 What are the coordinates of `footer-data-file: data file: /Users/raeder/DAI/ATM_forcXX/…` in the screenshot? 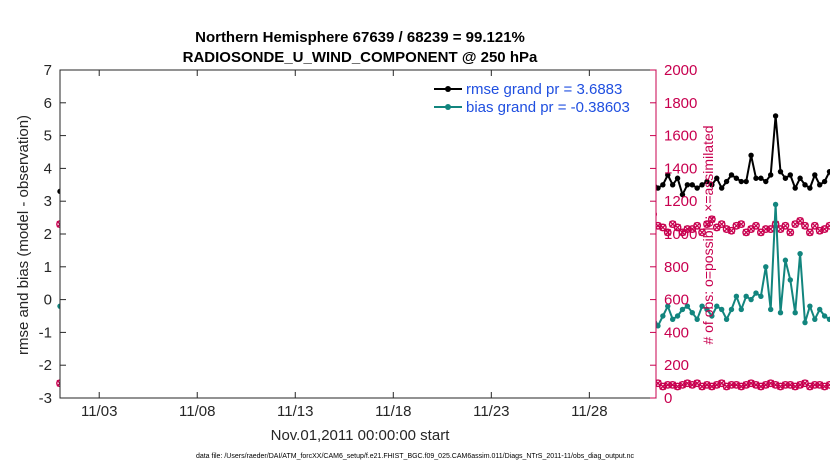 It's located at (415, 456).